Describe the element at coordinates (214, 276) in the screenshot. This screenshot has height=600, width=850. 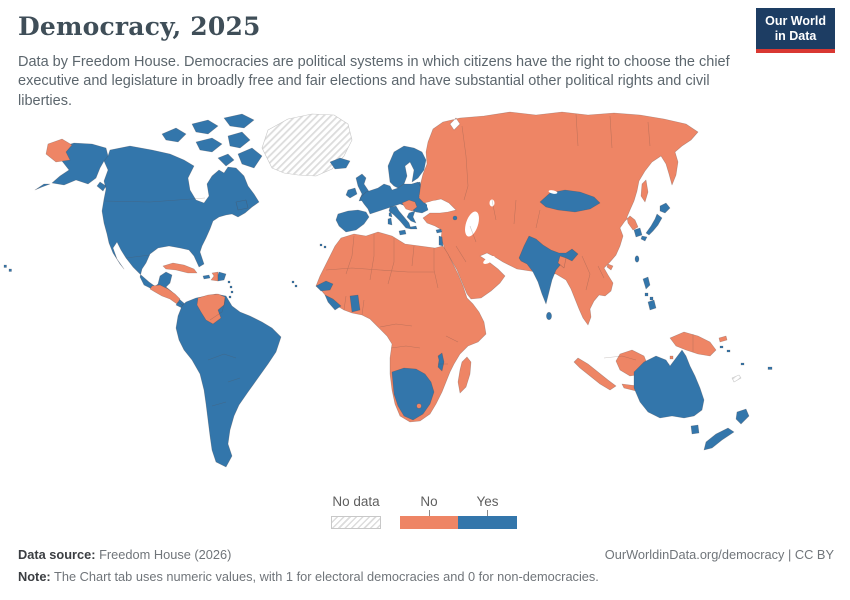
I see `map-region-haiti` at that location.